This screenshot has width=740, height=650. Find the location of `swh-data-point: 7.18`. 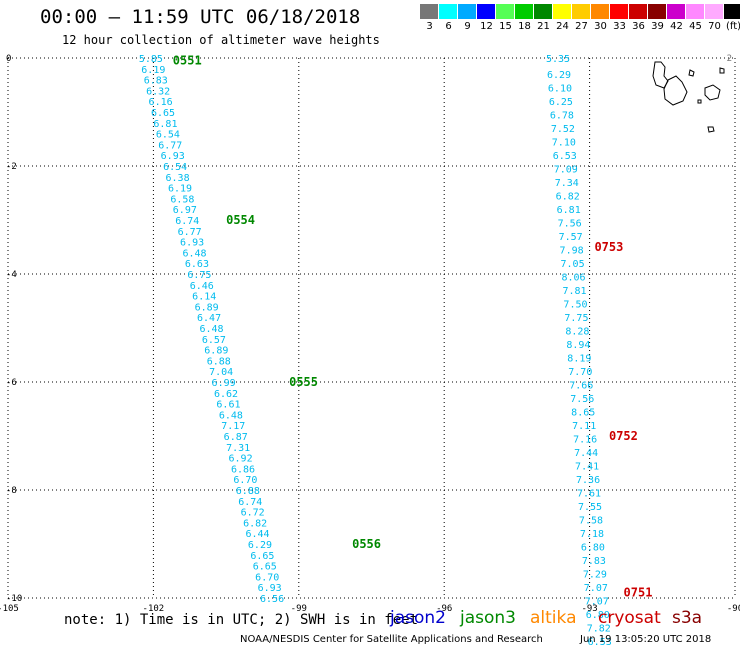

swh-data-point: 7.18 is located at coordinates (592, 534).